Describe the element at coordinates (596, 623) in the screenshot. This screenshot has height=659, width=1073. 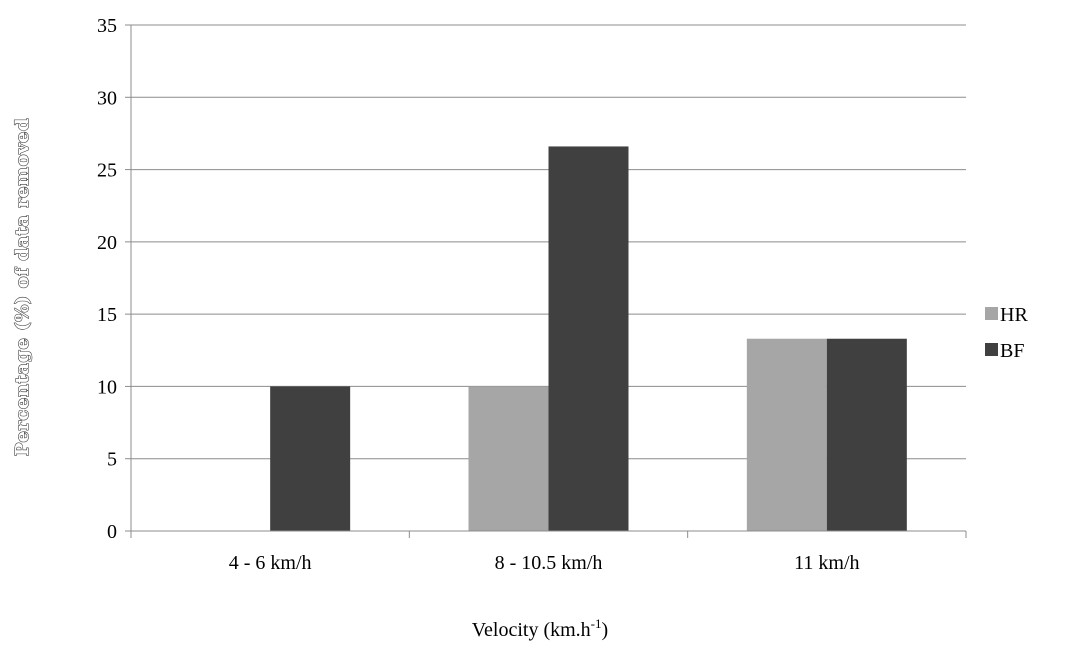
I see `x-axis-title-superscript: -1` at that location.